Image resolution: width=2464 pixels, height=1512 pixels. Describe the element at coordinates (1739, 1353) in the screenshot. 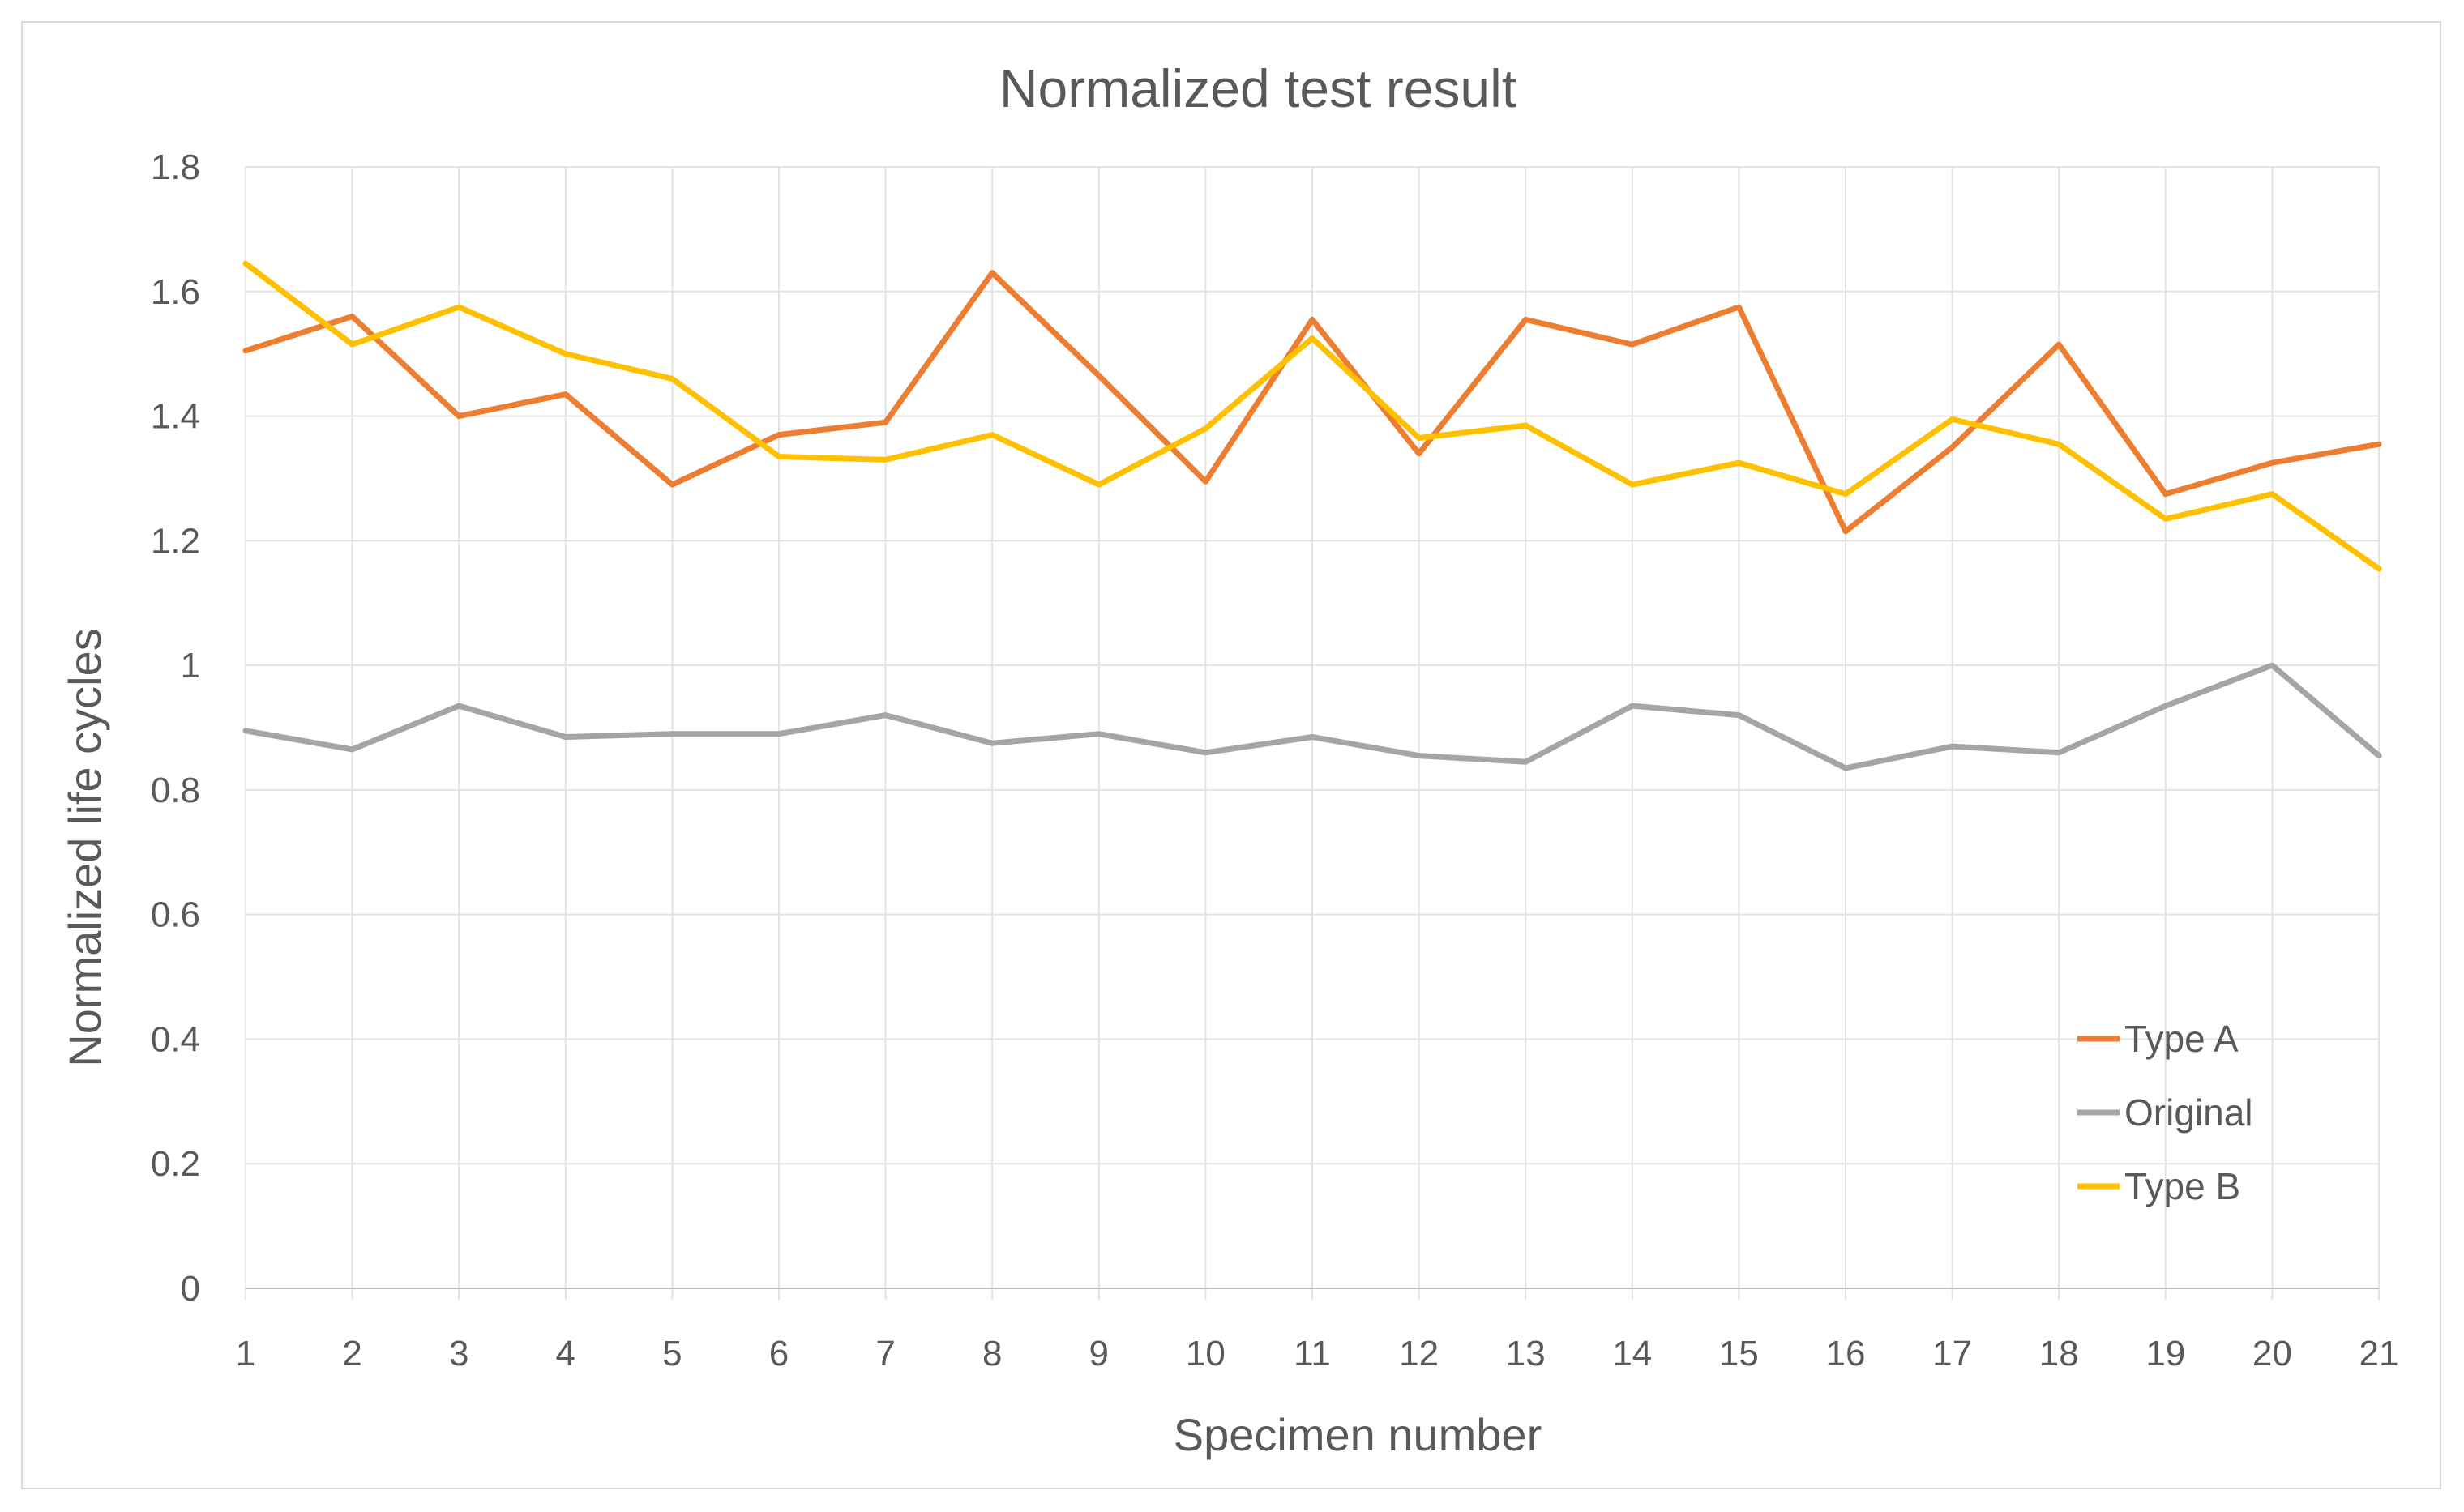

I see `x-tick-label: 15` at that location.